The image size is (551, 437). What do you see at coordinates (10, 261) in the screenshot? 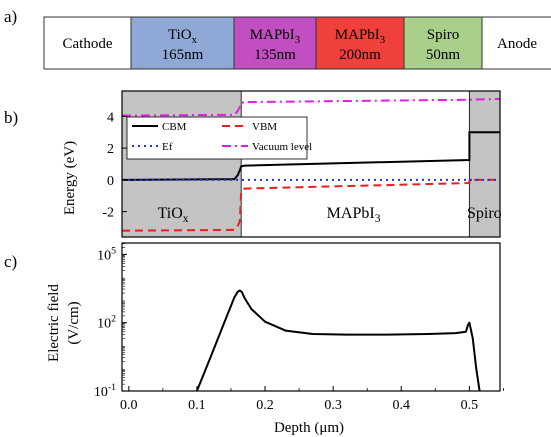
I see `panel-label-c: c)` at bounding box center [10, 261].